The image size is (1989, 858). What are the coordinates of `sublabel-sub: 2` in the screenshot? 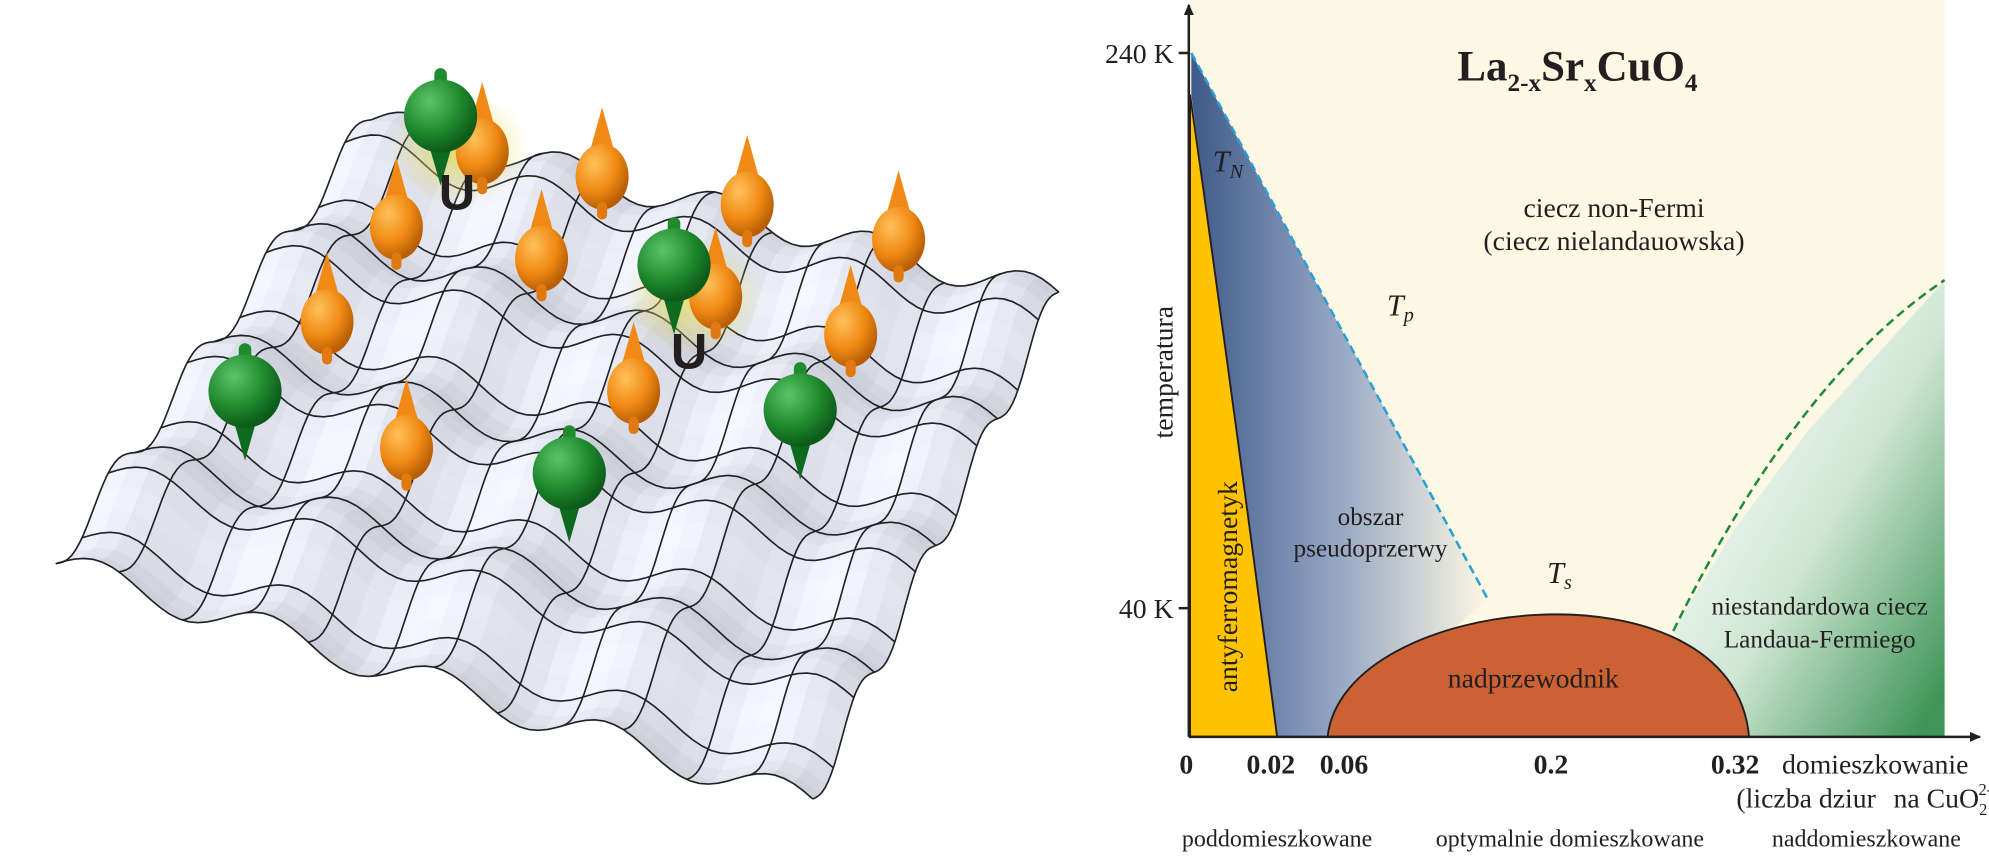 It's located at (1983, 809).